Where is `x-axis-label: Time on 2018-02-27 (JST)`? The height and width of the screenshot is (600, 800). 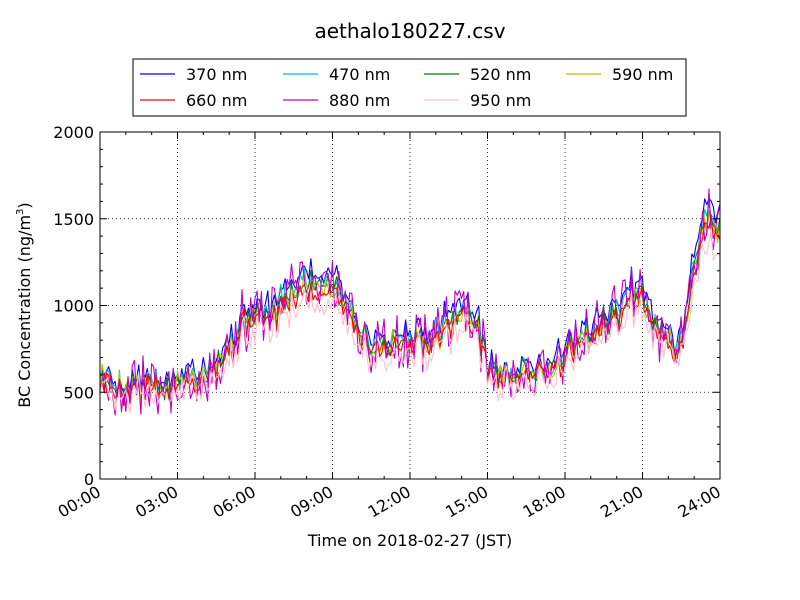
x-axis-label: Time on 2018-02-27 (JST) is located at coordinates (409, 540).